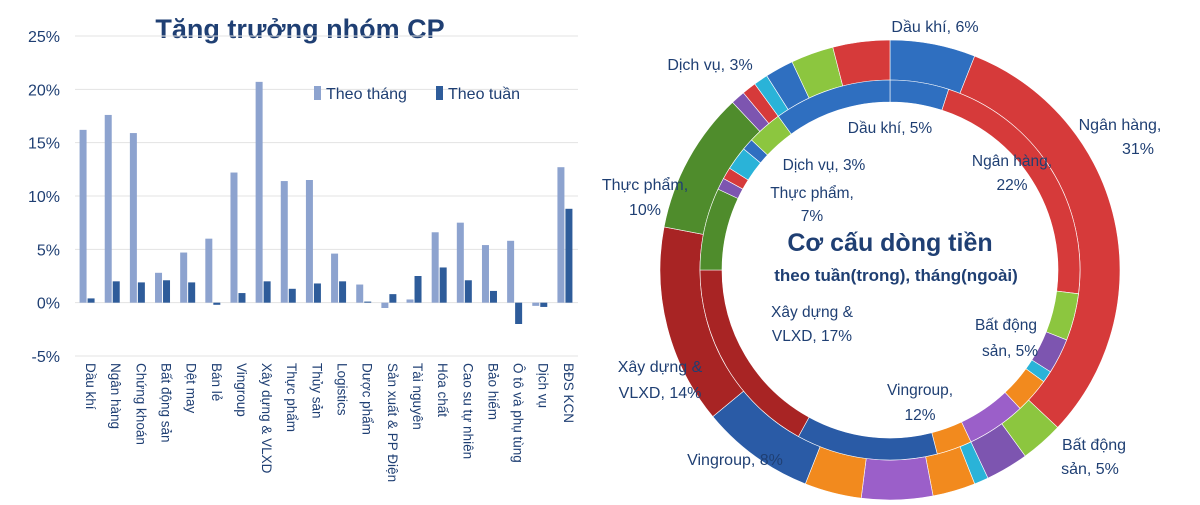 The image size is (1200, 505). What do you see at coordinates (133, 218) in the screenshot?
I see `bar-theo-thang-chung-khoan` at bounding box center [133, 218].